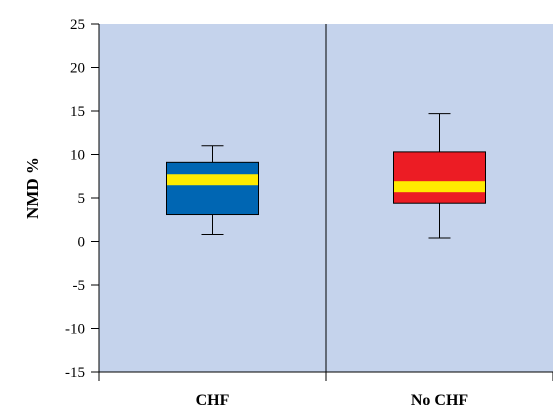  Describe the element at coordinates (213, 400) in the screenshot. I see `x-category-label: CHF` at that location.